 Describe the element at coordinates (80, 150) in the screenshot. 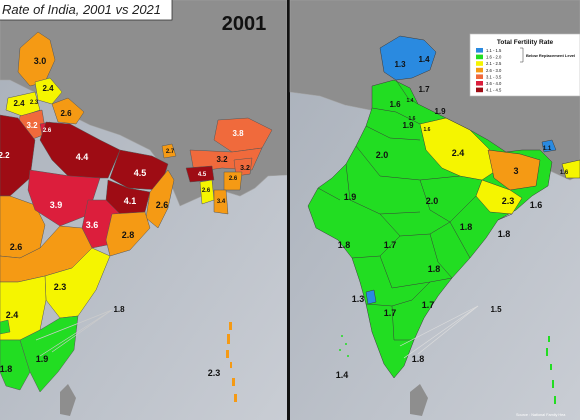

I see `state-up-left` at that location.